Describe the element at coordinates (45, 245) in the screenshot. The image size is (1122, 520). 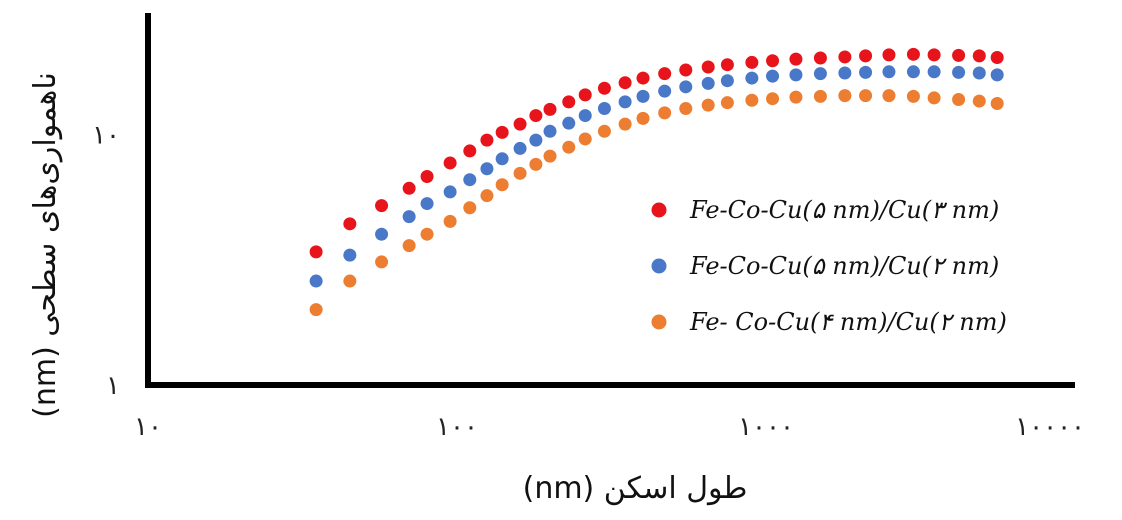
I see `y-axis-title: (nm) ناهمواری‌های سطحی` at that location.